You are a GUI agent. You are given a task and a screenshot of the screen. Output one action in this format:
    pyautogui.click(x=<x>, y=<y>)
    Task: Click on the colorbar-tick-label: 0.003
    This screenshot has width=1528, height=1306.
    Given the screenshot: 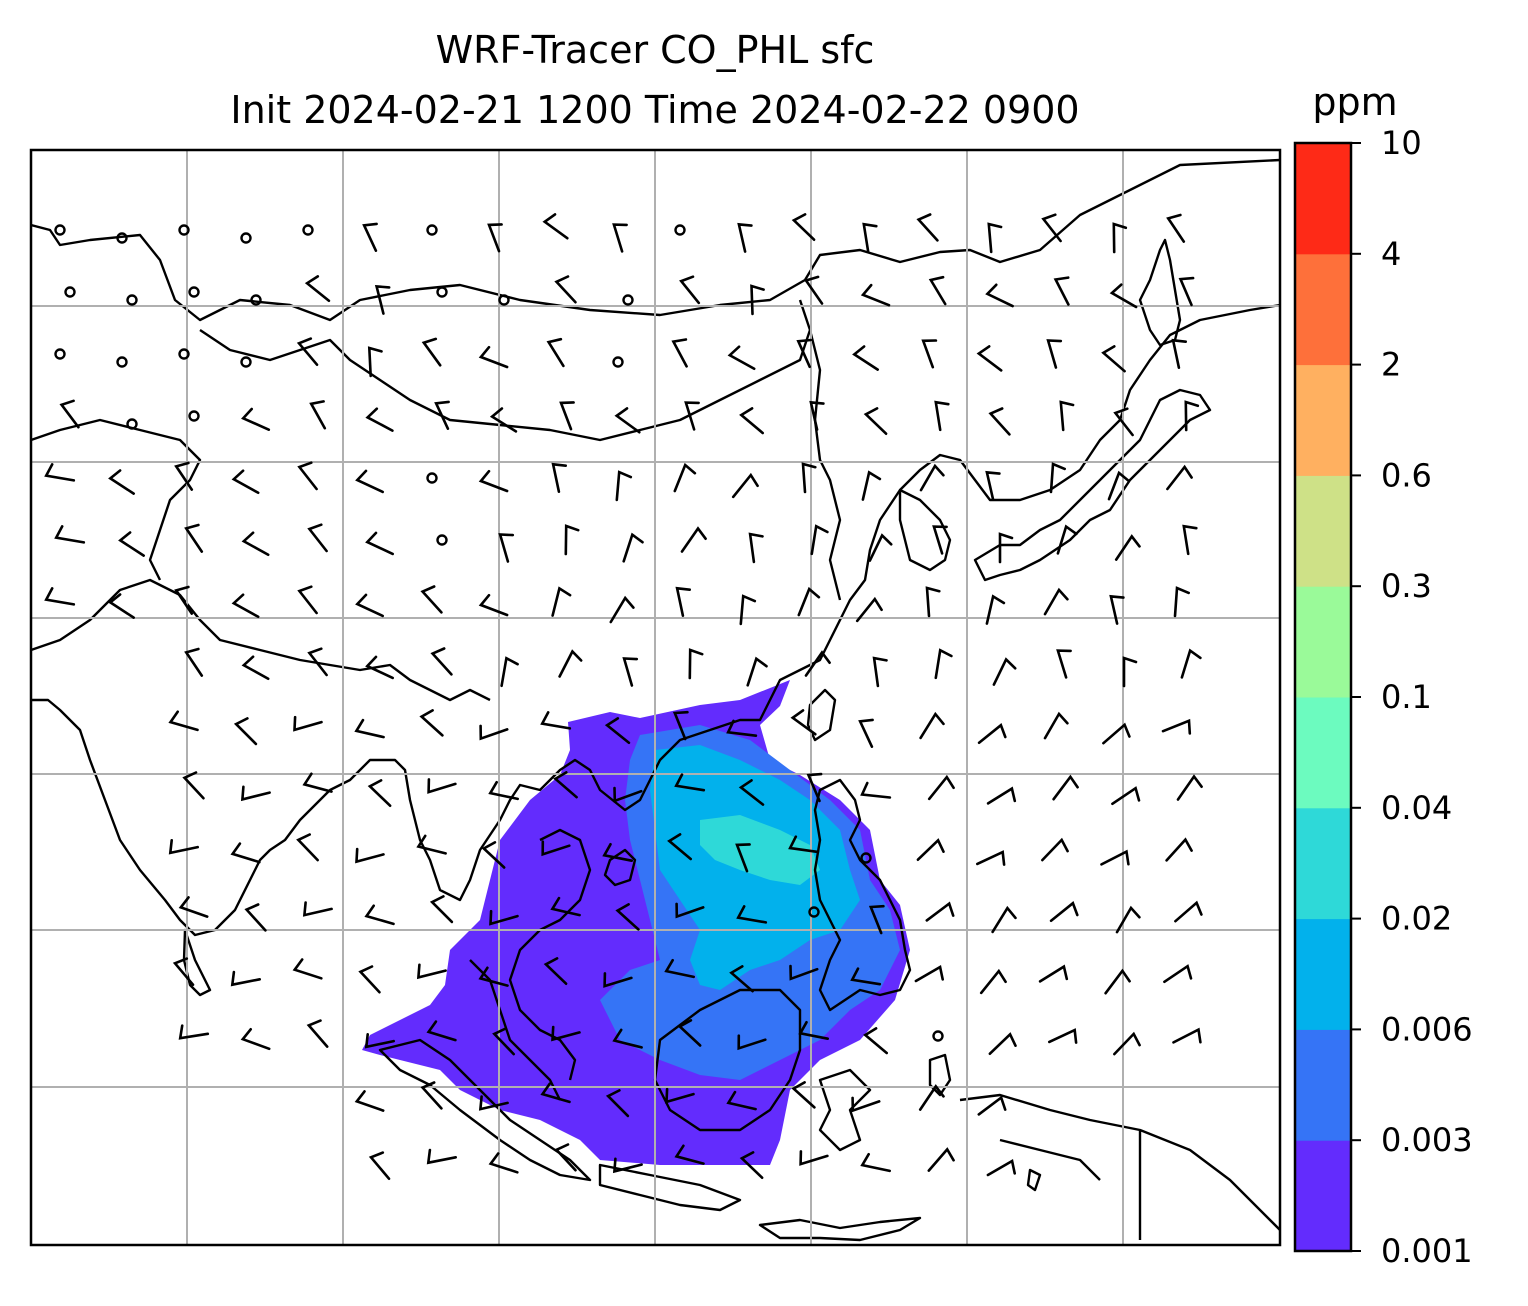 What is the action you would take?
    pyautogui.click(x=1427, y=1140)
    